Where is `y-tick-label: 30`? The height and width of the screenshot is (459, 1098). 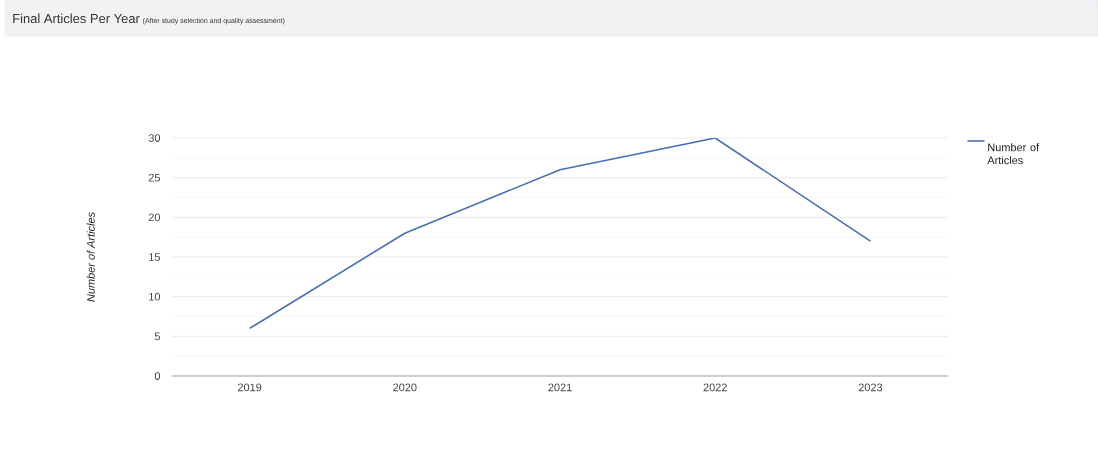 y-tick-label: 30 is located at coordinates (154, 138).